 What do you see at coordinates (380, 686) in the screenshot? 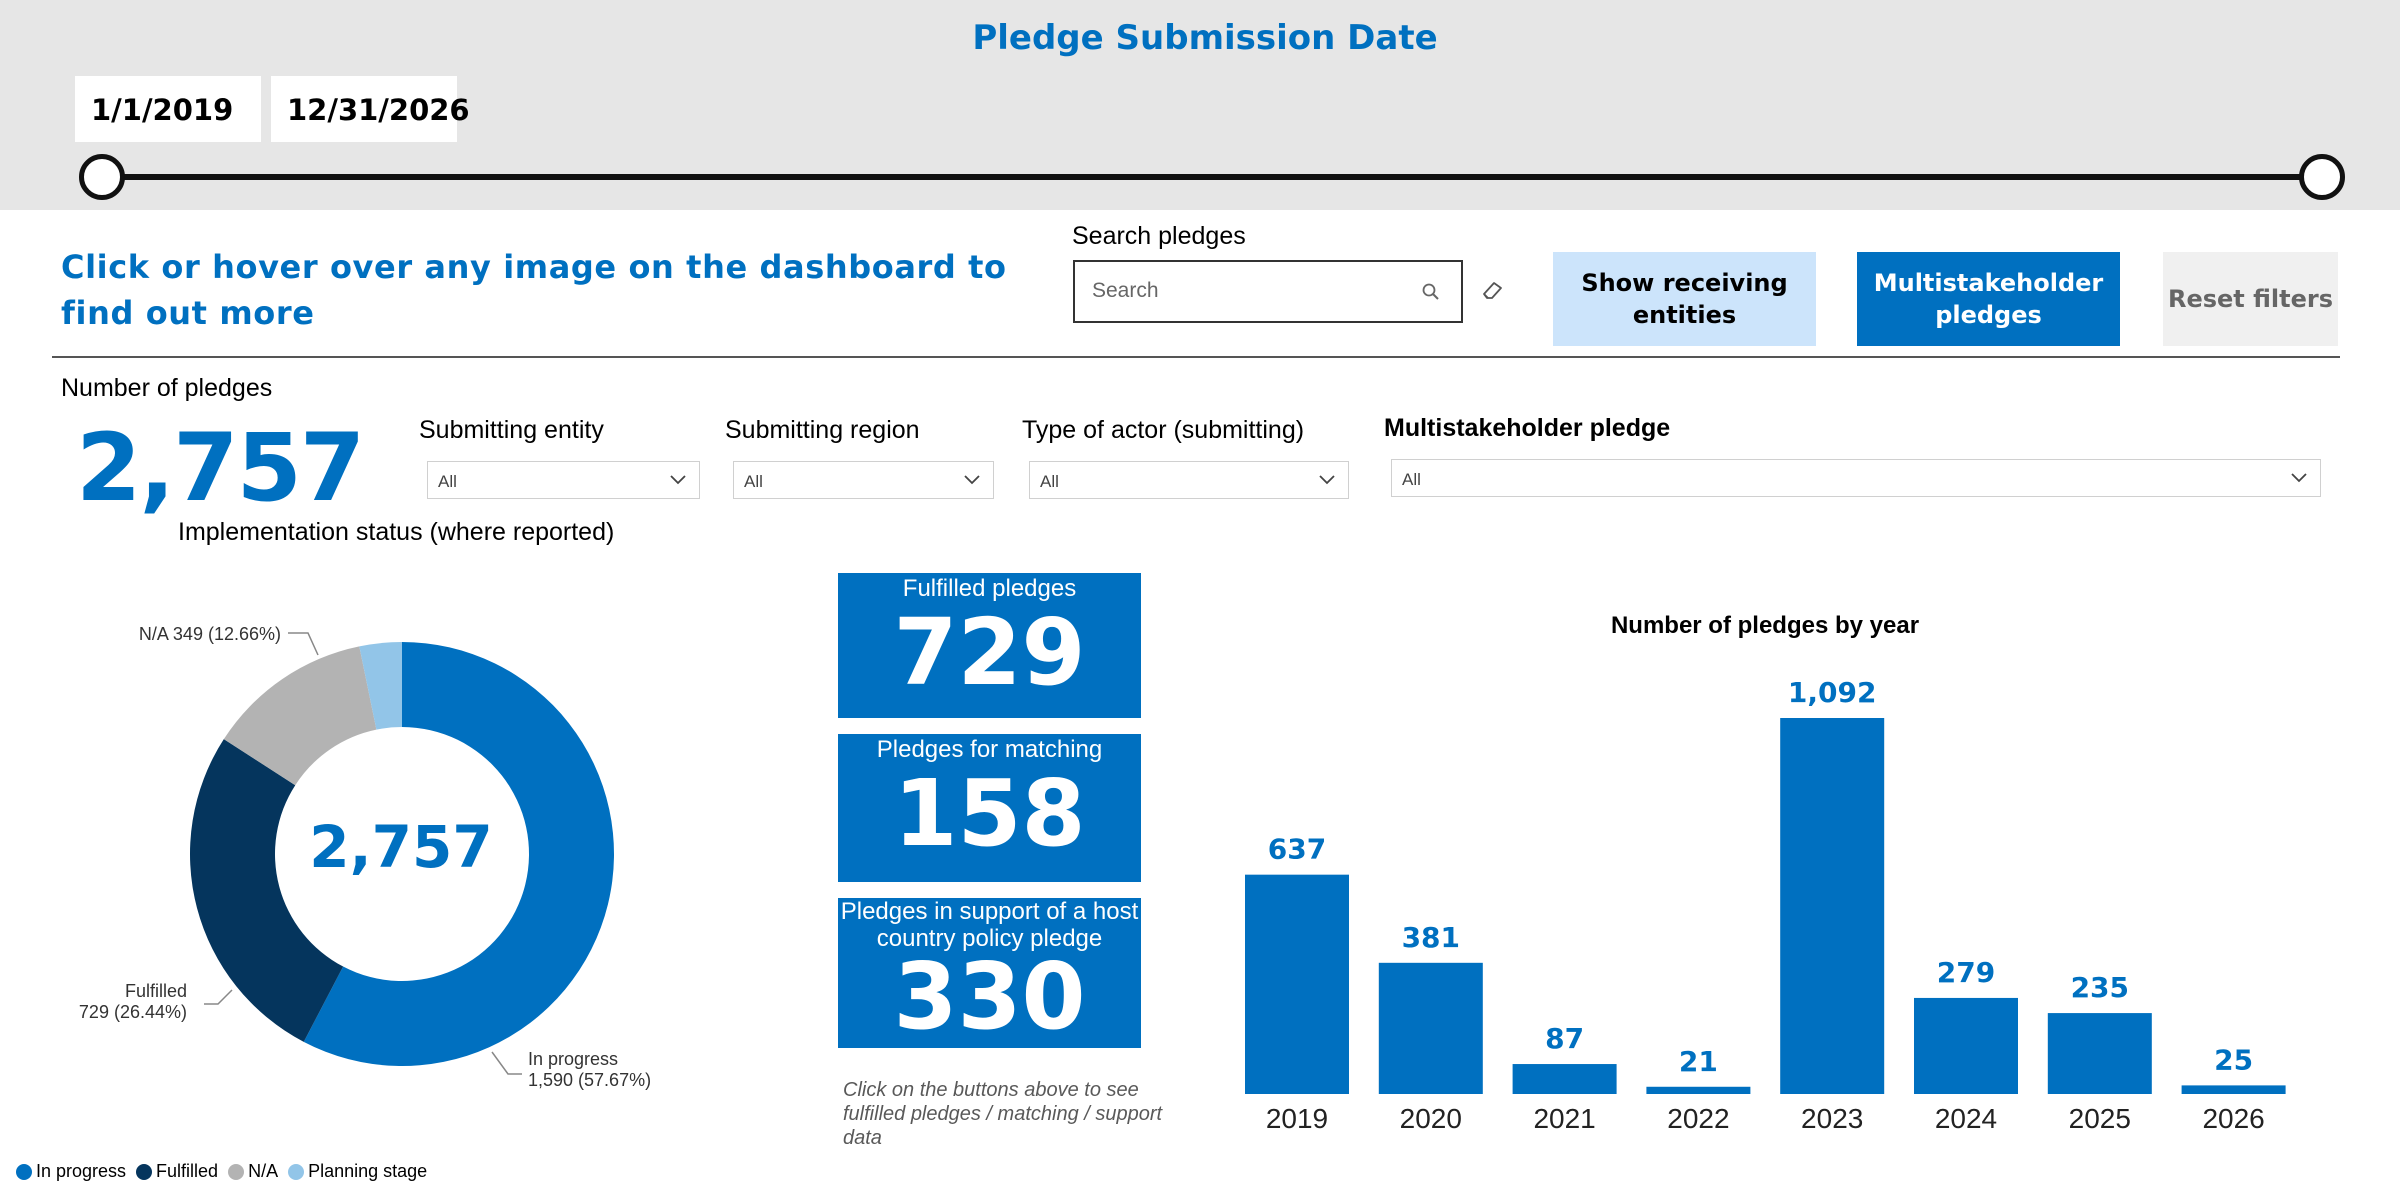
I see `donut-slice-planning-stage` at bounding box center [380, 686].